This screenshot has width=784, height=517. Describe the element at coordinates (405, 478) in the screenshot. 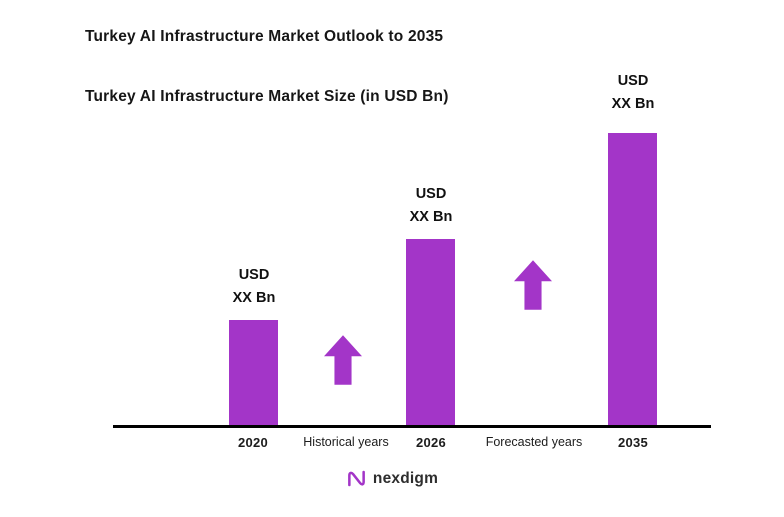

I see `brand-name: nexdigm` at that location.